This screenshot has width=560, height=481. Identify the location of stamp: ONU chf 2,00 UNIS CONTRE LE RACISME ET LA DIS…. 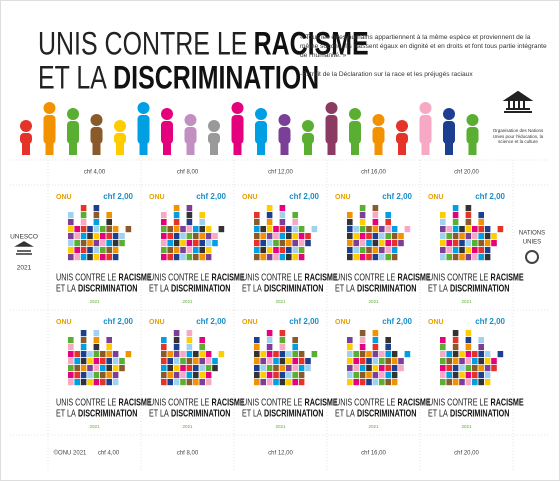
(104, 373).